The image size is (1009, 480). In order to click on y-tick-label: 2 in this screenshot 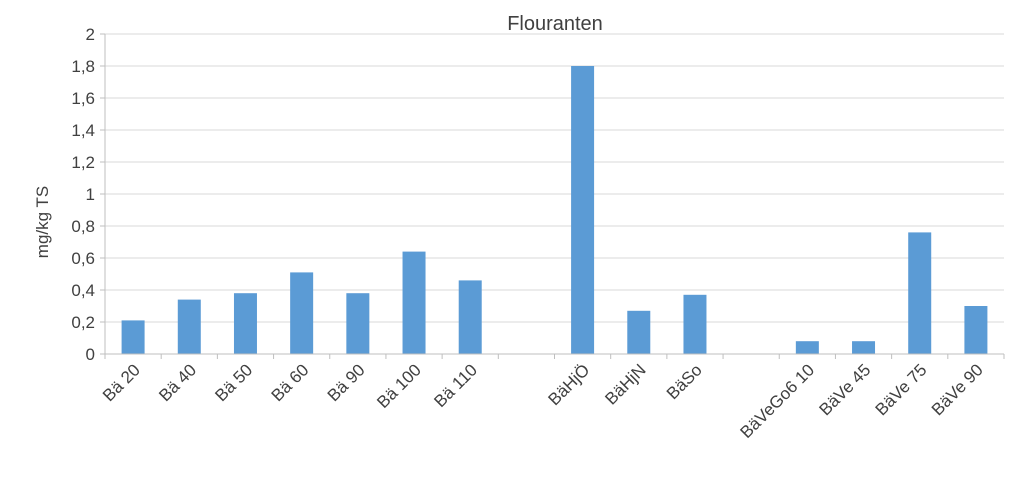, I will do `click(90, 34)`.